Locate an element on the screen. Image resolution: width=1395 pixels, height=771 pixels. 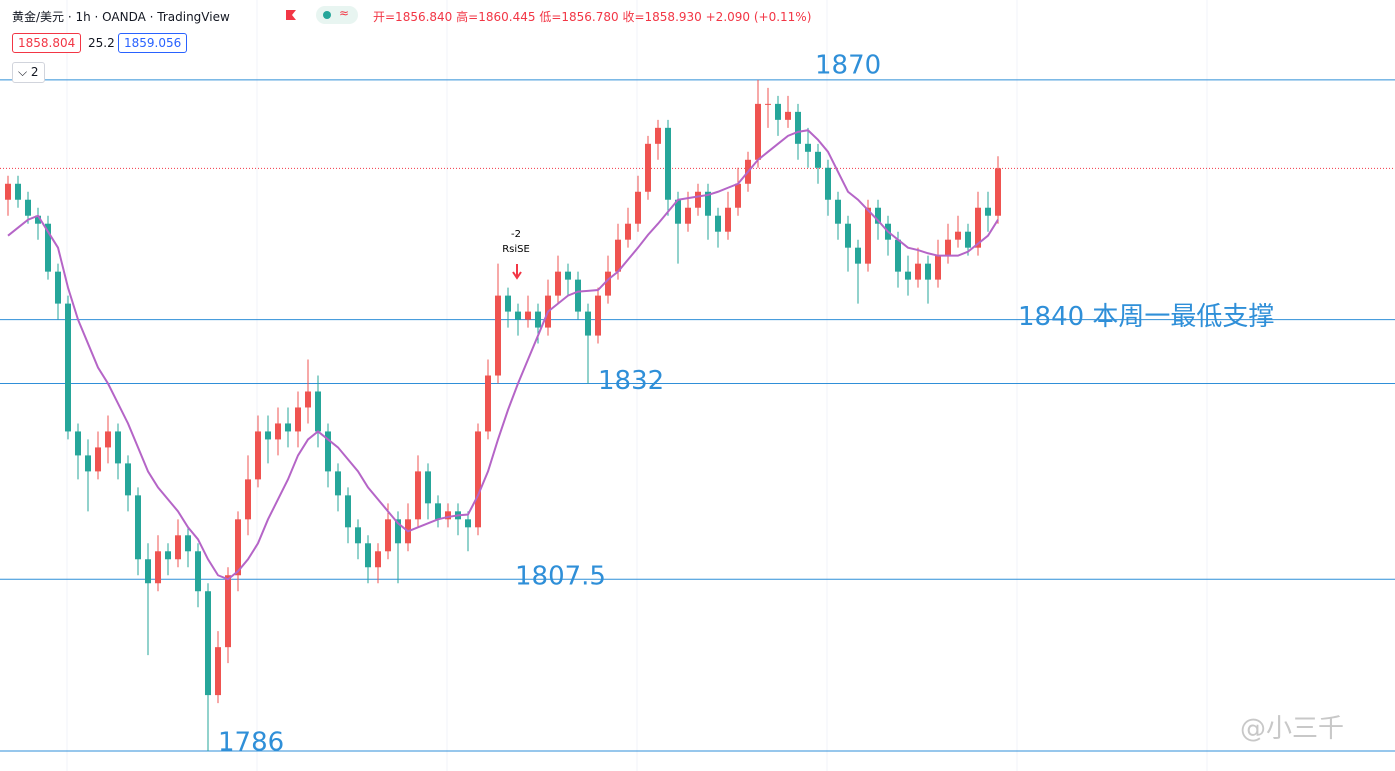
symbol: 黄金/美元 · 1h · OANDA · TradingView is located at coordinates (121, 17).